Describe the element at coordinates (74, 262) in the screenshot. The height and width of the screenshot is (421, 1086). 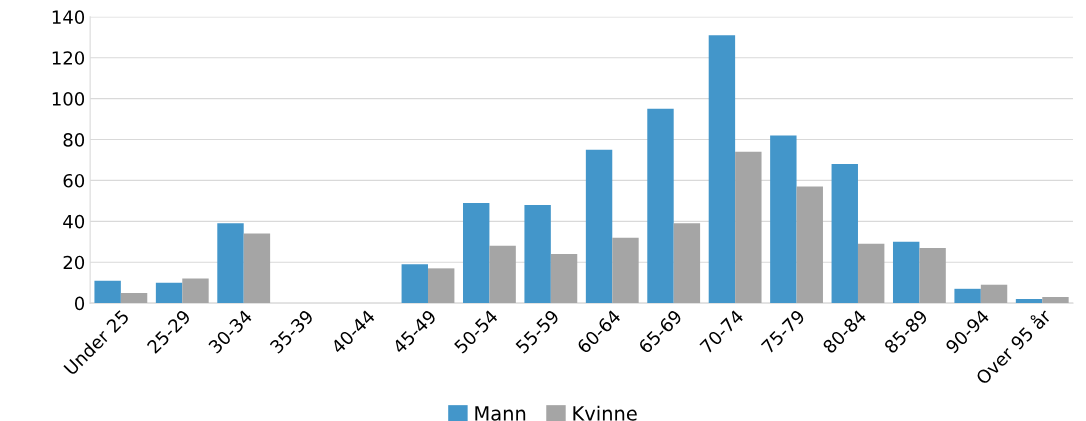
I see `y-tick-label: 20` at that location.